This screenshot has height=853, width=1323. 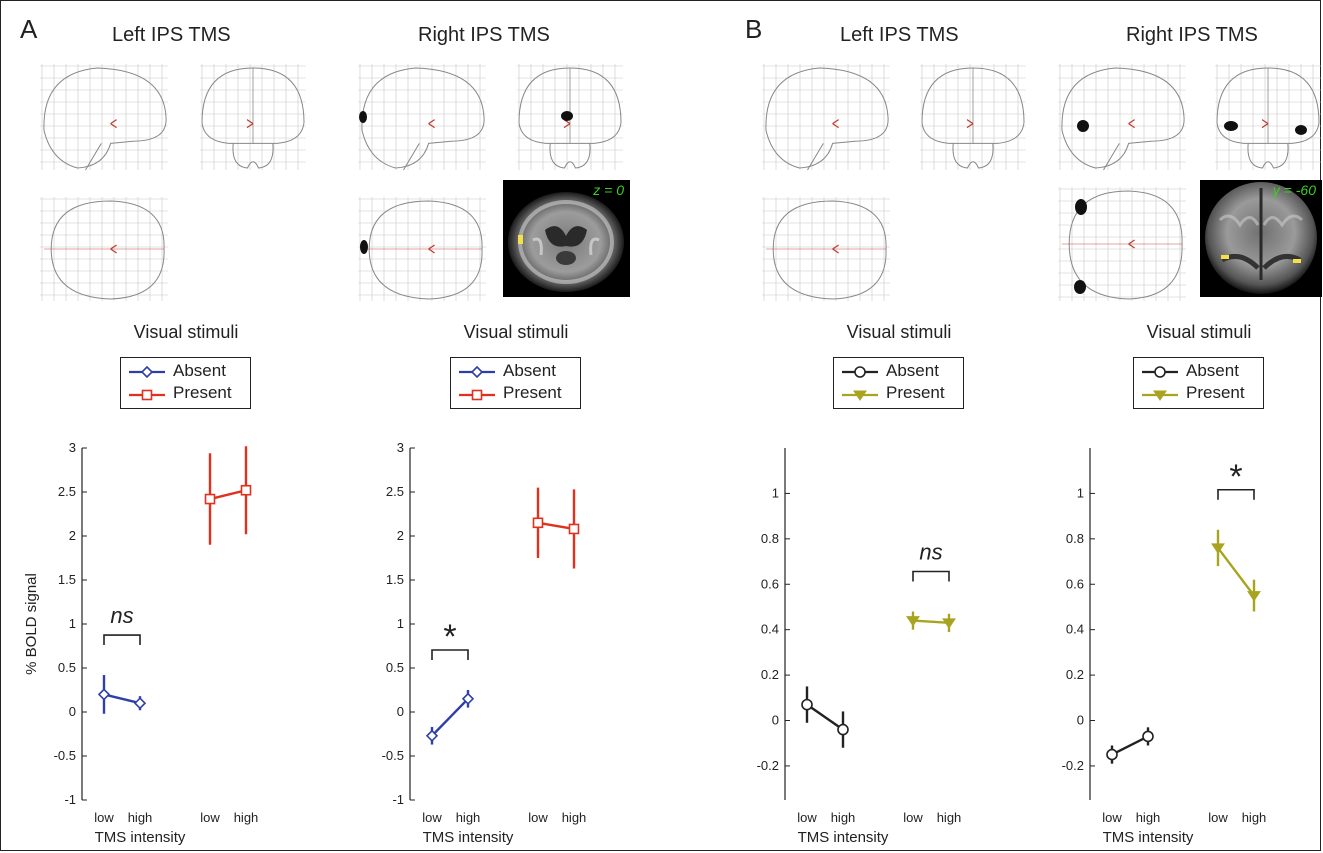 What do you see at coordinates (31, 624) in the screenshot?
I see `y-axis-label: % BOLD signal` at bounding box center [31, 624].